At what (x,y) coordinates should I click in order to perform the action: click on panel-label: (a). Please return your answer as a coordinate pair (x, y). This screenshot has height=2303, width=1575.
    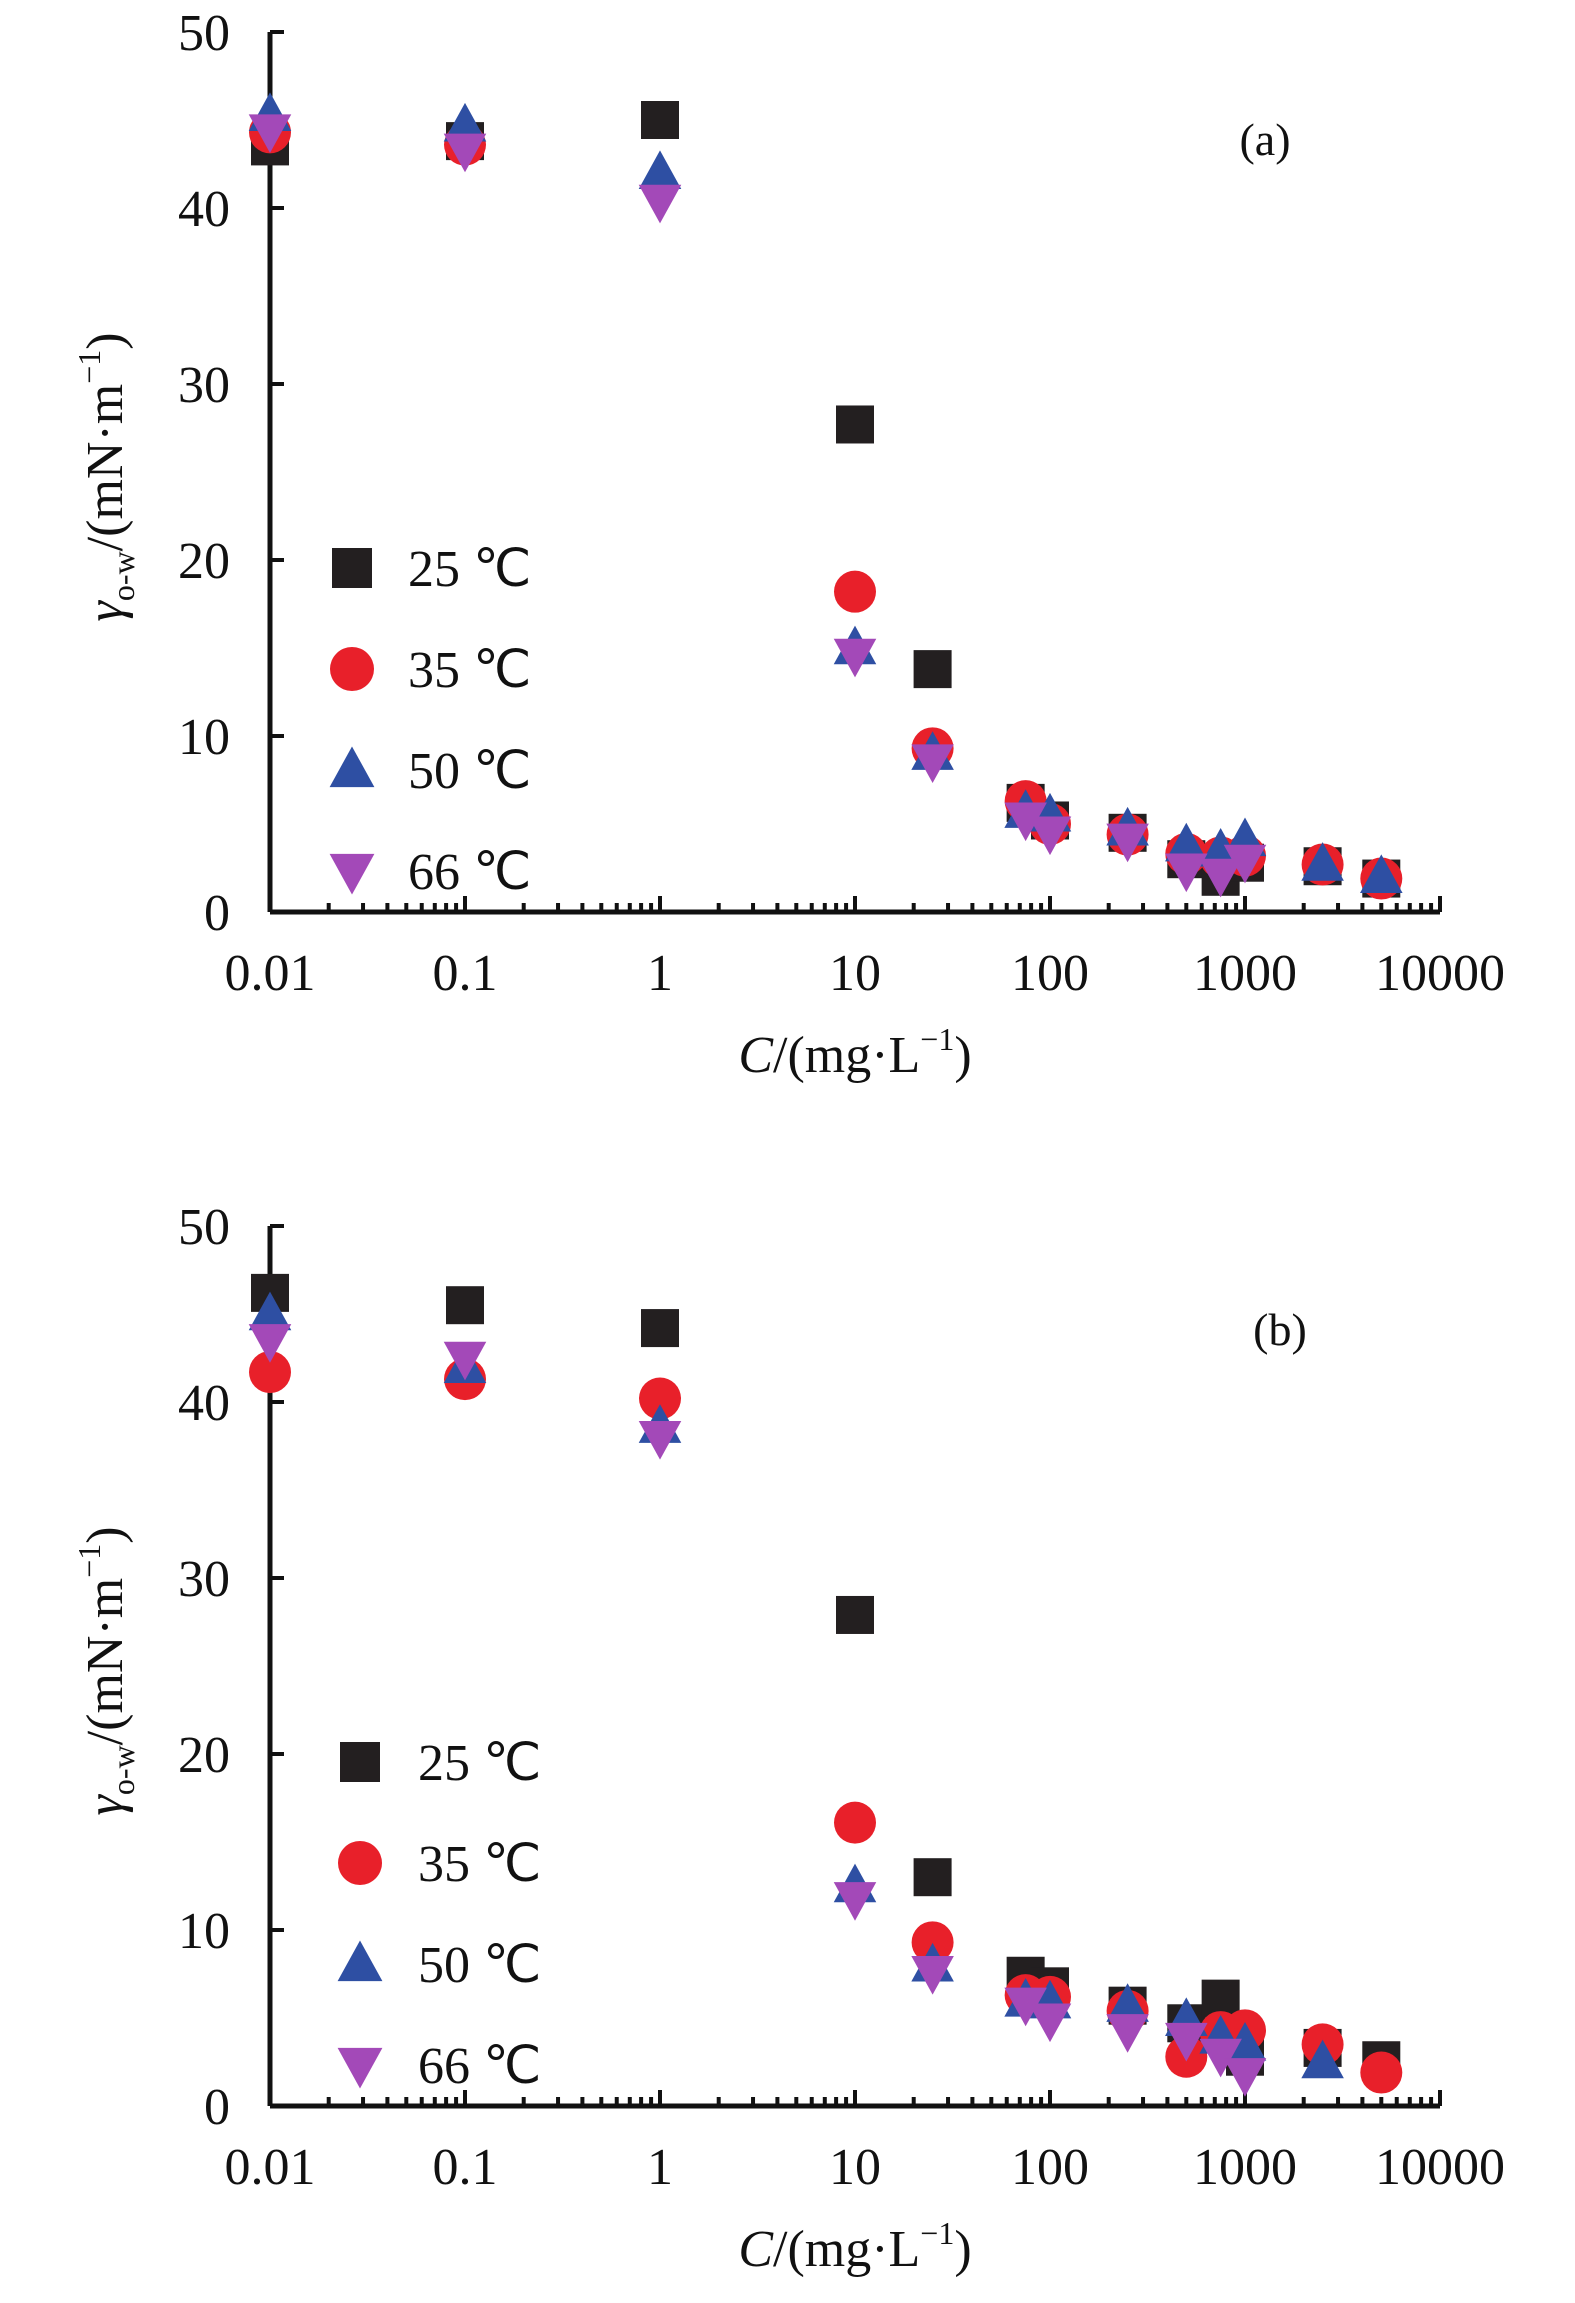
    Looking at the image, I should click on (1264, 139).